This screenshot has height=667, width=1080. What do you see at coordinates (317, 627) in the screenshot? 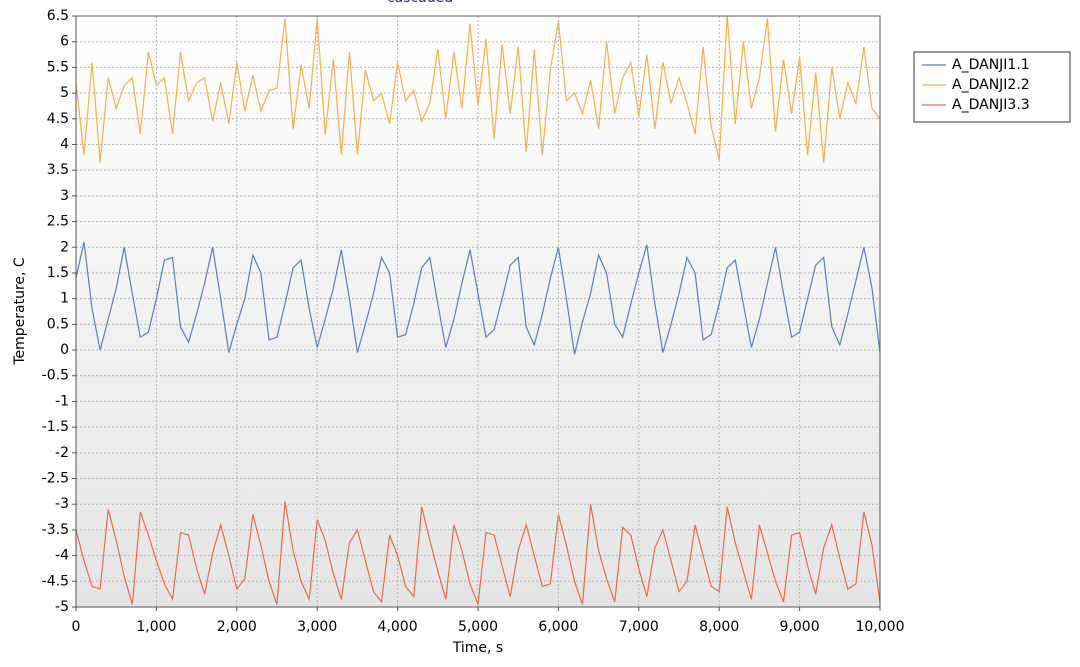
I see `x-tick-label: 3,000` at bounding box center [317, 627].